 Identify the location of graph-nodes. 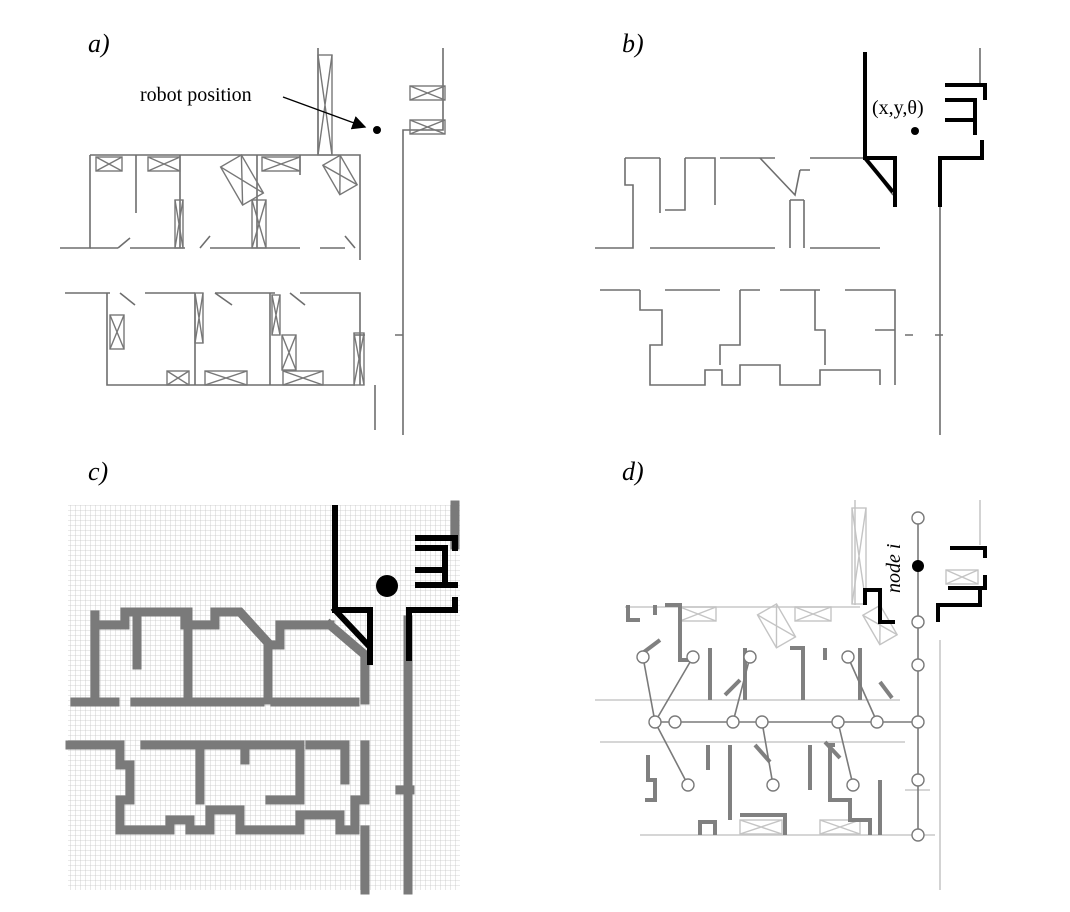
(780, 676).